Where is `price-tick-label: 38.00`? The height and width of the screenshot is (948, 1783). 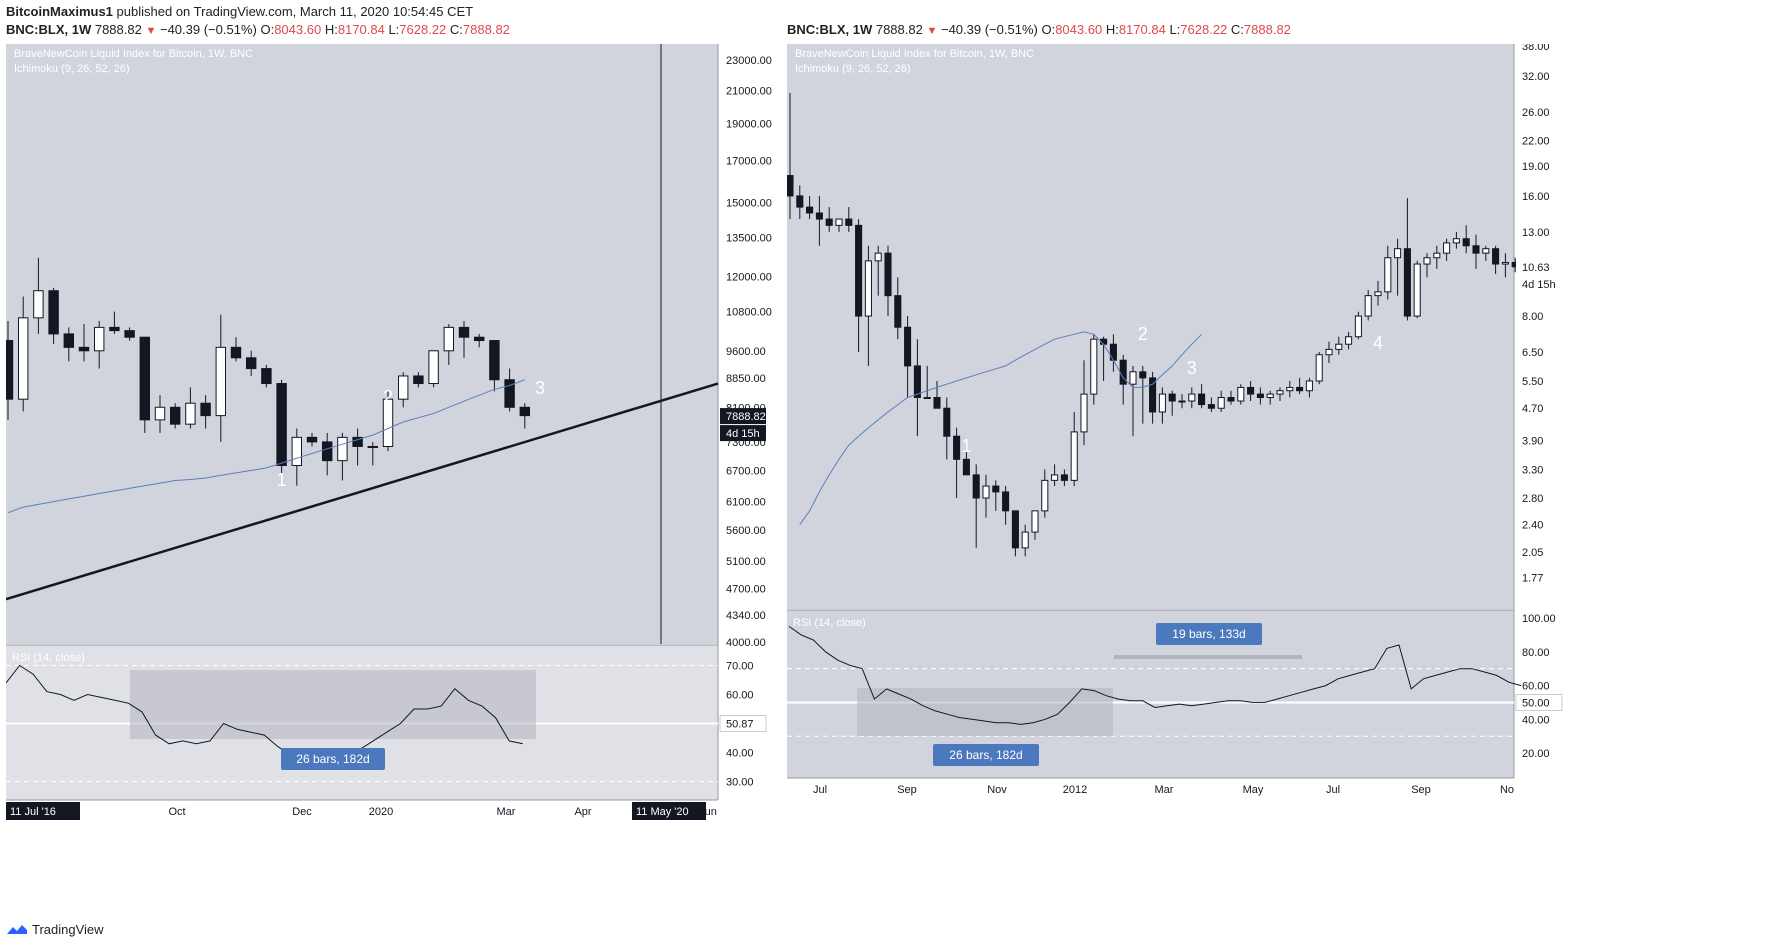 price-tick-label: 38.00 is located at coordinates (1536, 48).